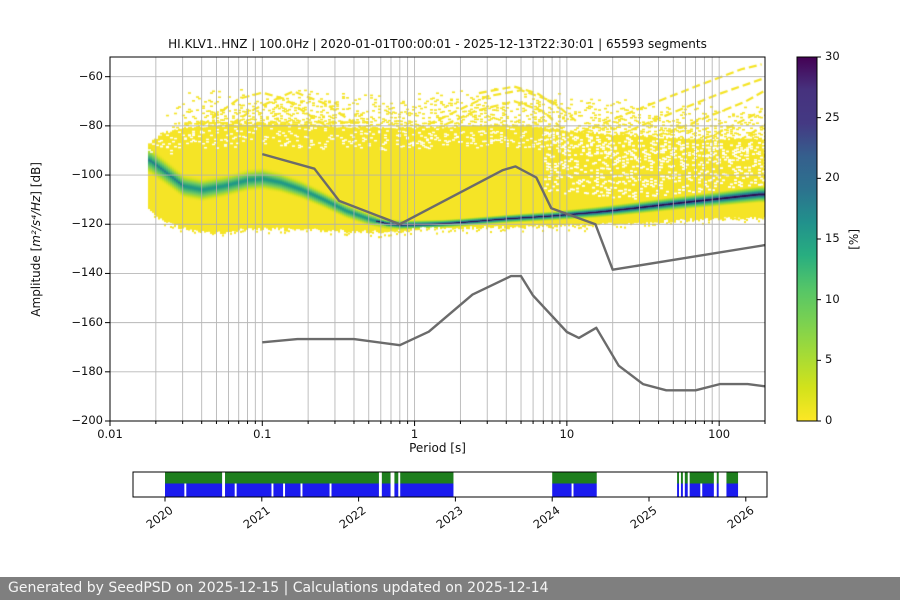 This screenshot has width=900, height=600. Describe the element at coordinates (159, 517) in the screenshot. I see `timeline-year-label: 2020` at that location.